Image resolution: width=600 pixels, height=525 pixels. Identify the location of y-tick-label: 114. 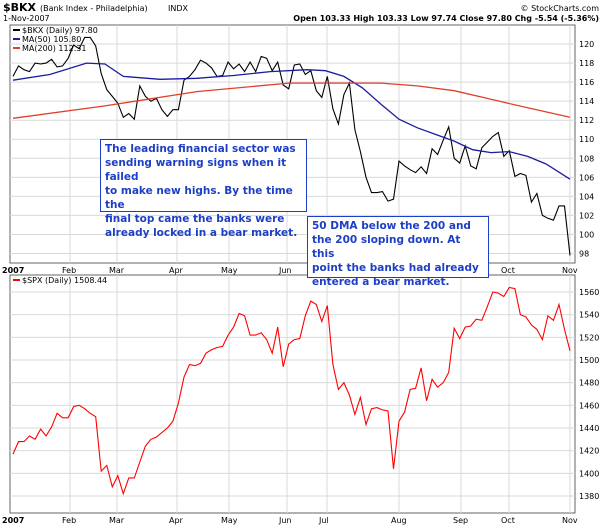
(586, 101).